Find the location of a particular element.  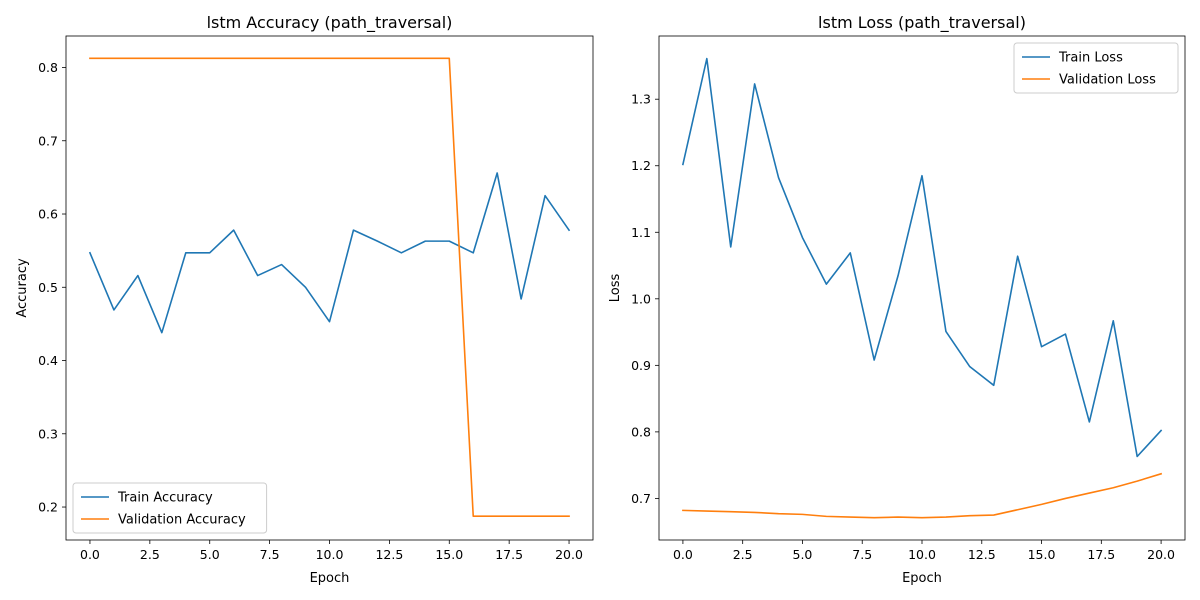

accuracy-x-tick-label: 10.0 is located at coordinates (330, 554).